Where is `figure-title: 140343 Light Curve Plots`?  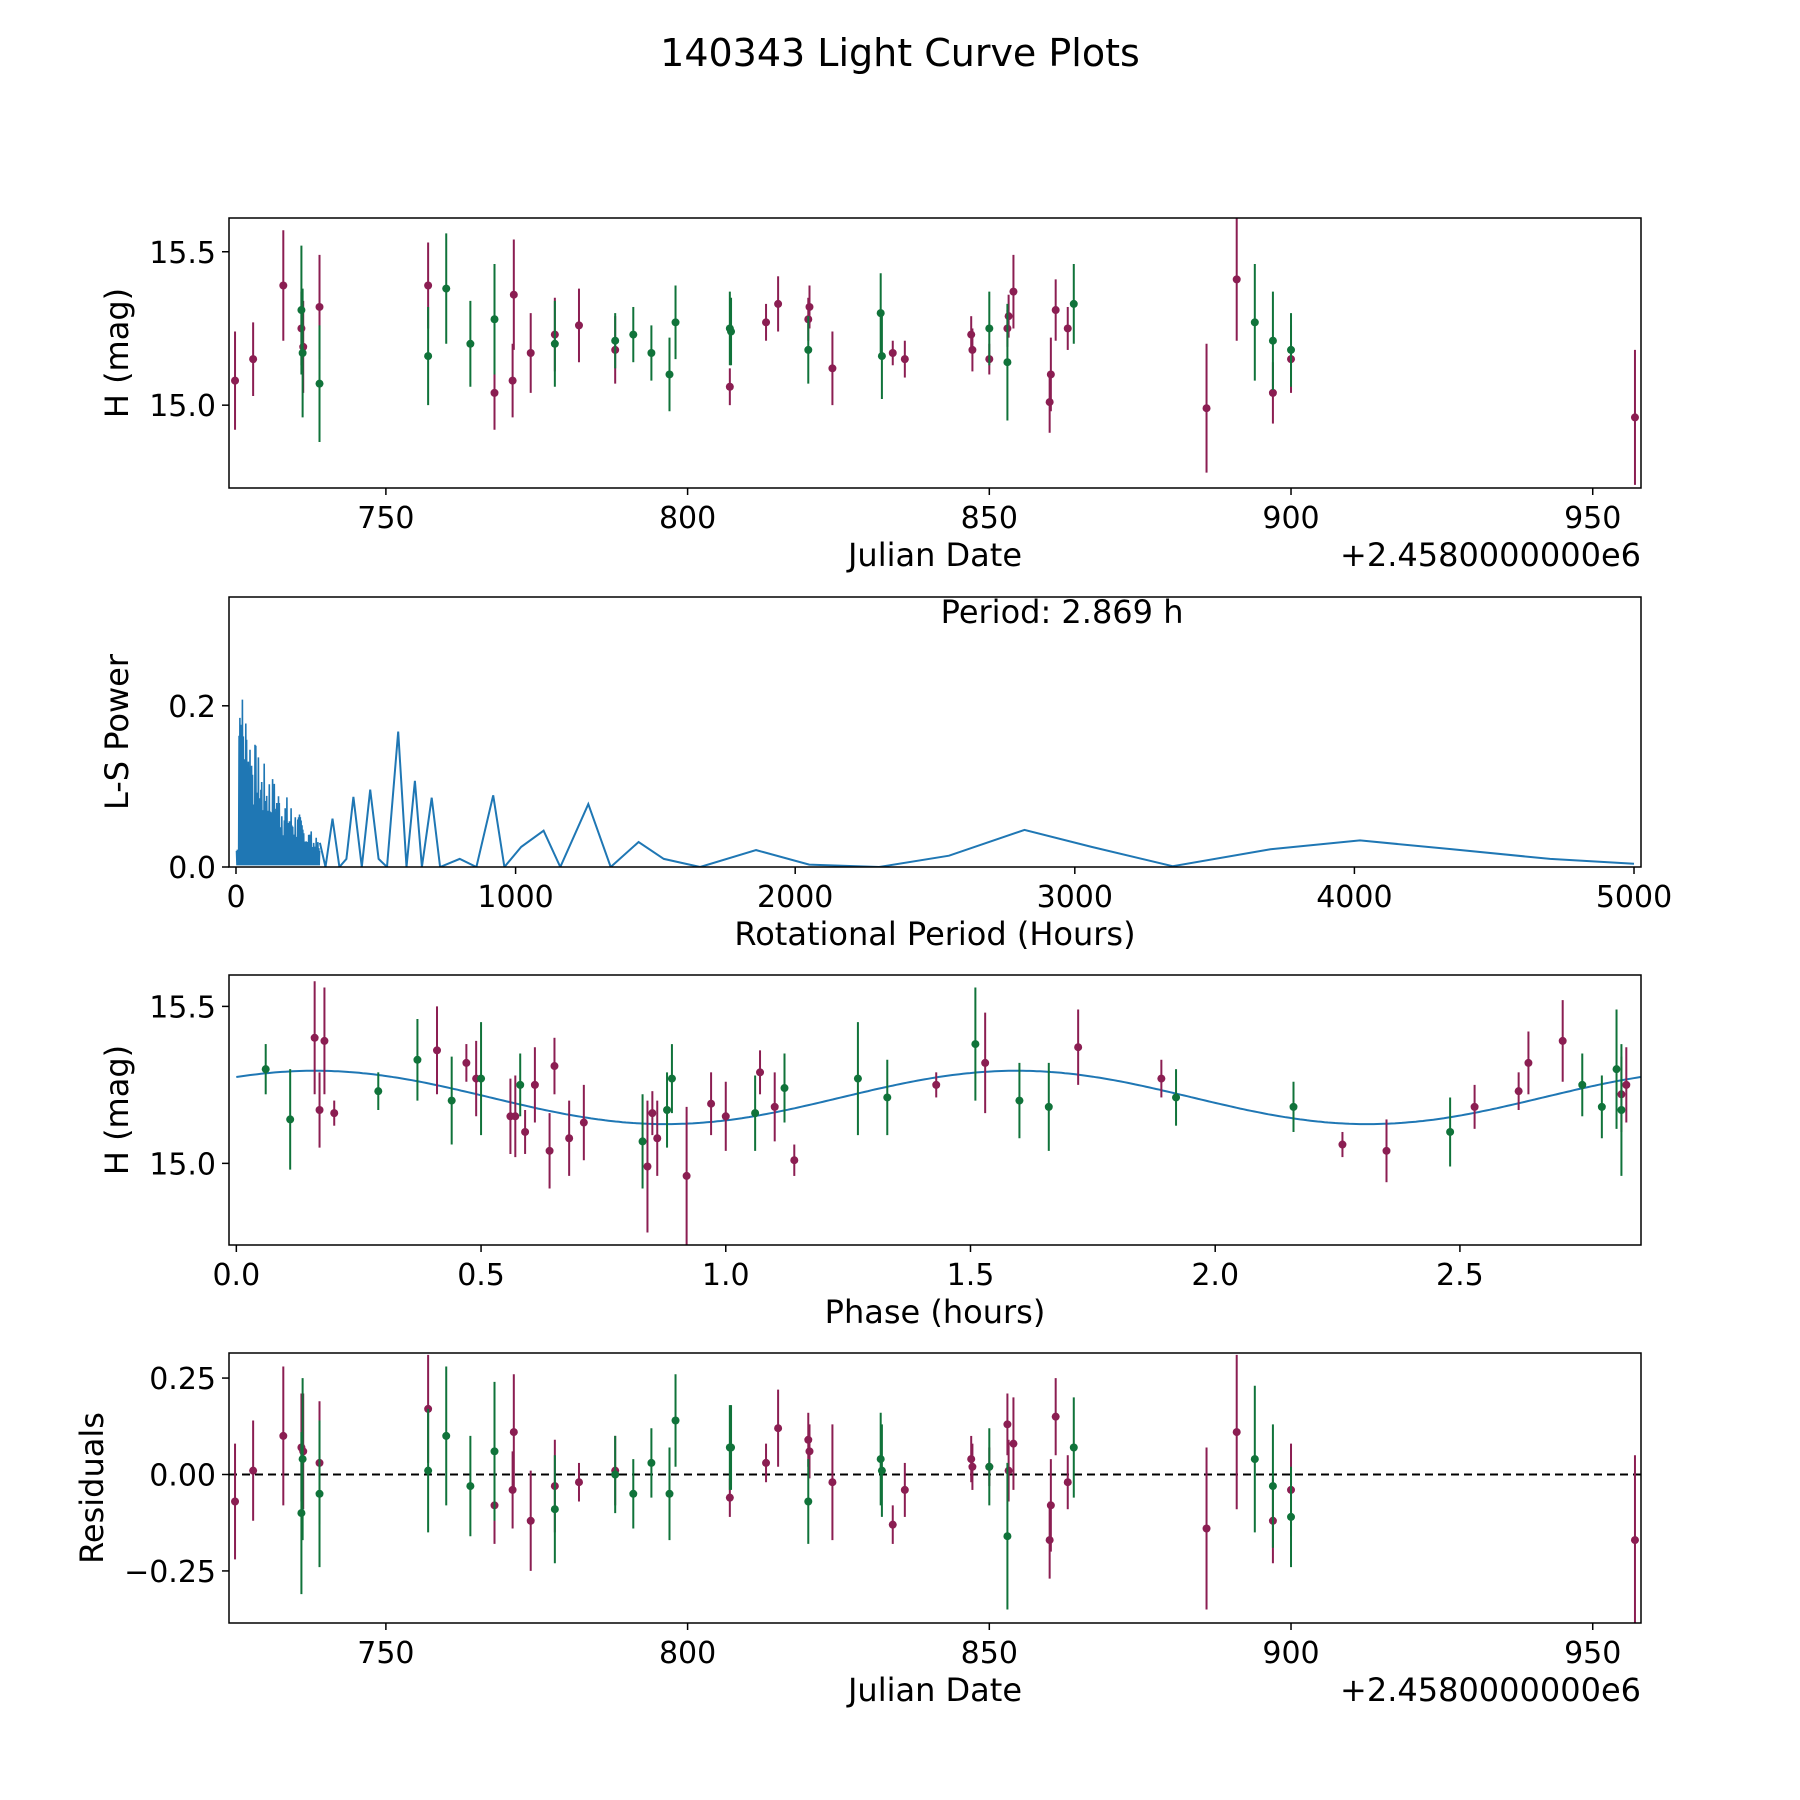 figure-title: 140343 Light Curve Plots is located at coordinates (900, 53).